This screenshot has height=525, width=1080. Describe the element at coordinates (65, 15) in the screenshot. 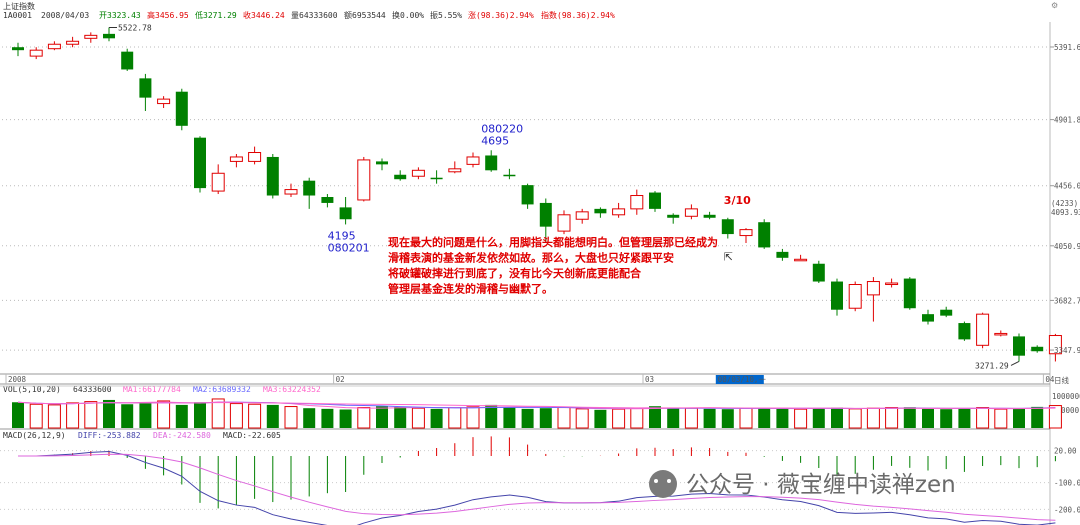

I see `info-item-1: 2008/04/03` at that location.